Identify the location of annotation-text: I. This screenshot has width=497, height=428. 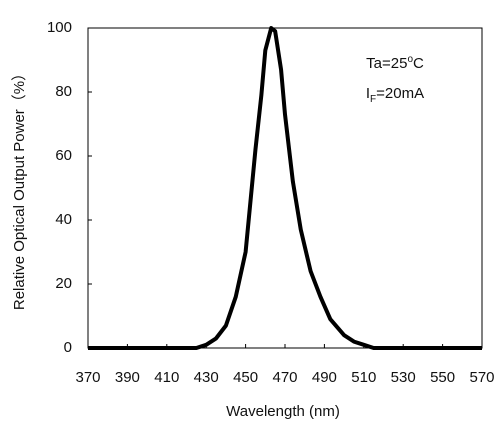
(368, 93).